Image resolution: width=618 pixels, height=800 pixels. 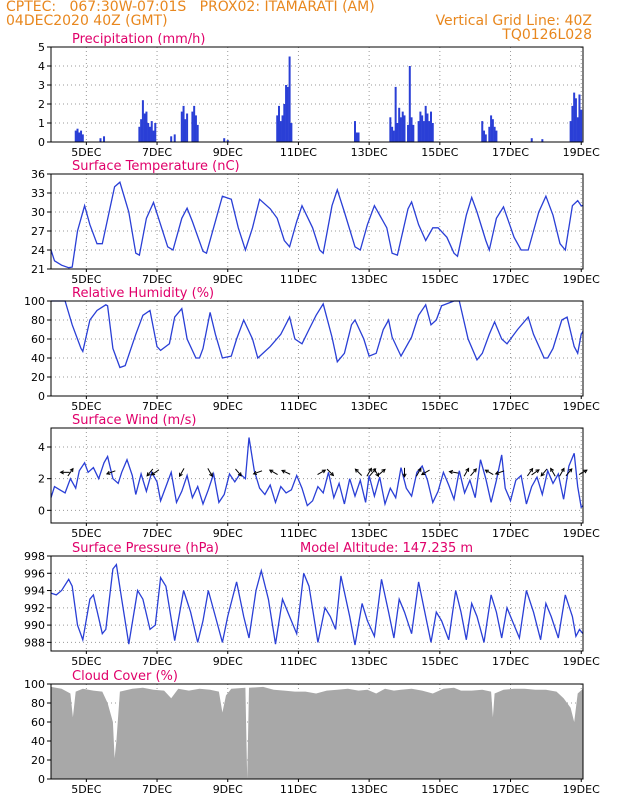 I want to click on y-tick-label: 80, so click(x=38, y=703).